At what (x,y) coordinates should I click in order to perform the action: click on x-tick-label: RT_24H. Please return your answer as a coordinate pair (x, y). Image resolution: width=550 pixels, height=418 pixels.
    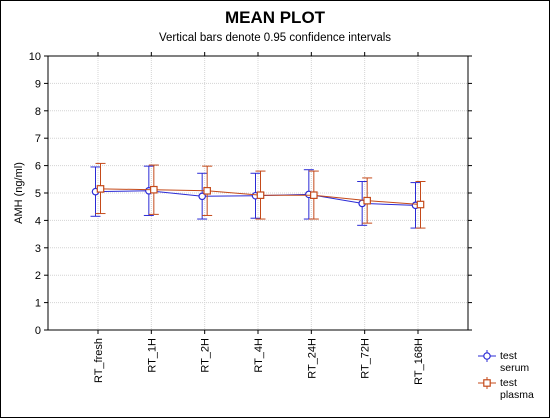
    Looking at the image, I should click on (312, 358).